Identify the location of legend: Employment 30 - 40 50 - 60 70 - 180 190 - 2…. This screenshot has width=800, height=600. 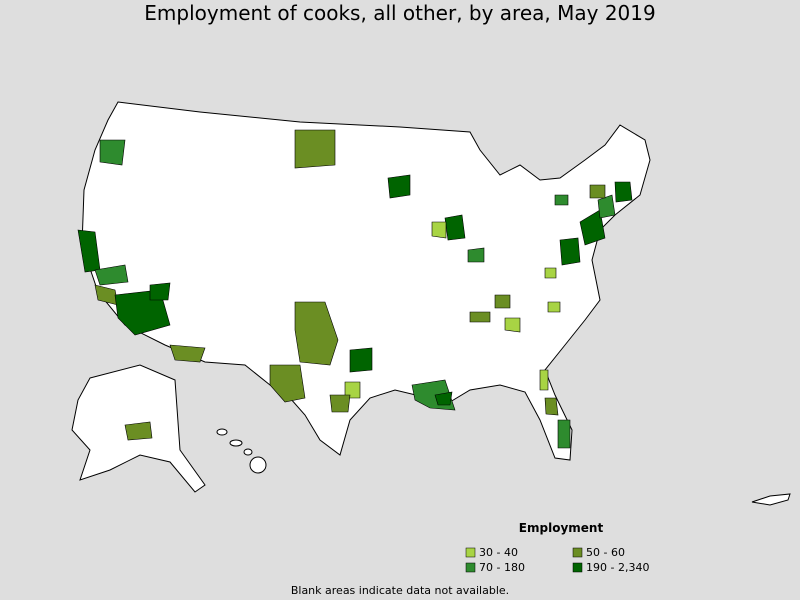
(557, 547).